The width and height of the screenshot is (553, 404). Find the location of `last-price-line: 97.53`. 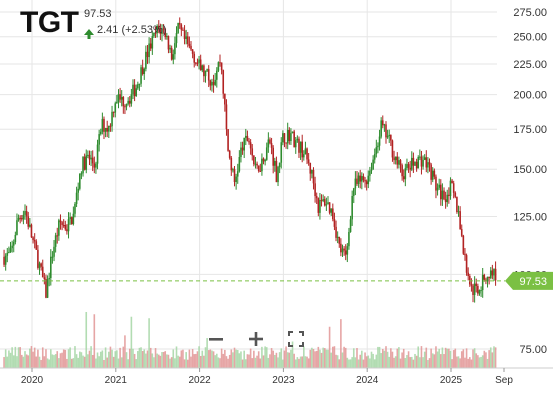

last-price-line: 97.53 is located at coordinates (276, 280).